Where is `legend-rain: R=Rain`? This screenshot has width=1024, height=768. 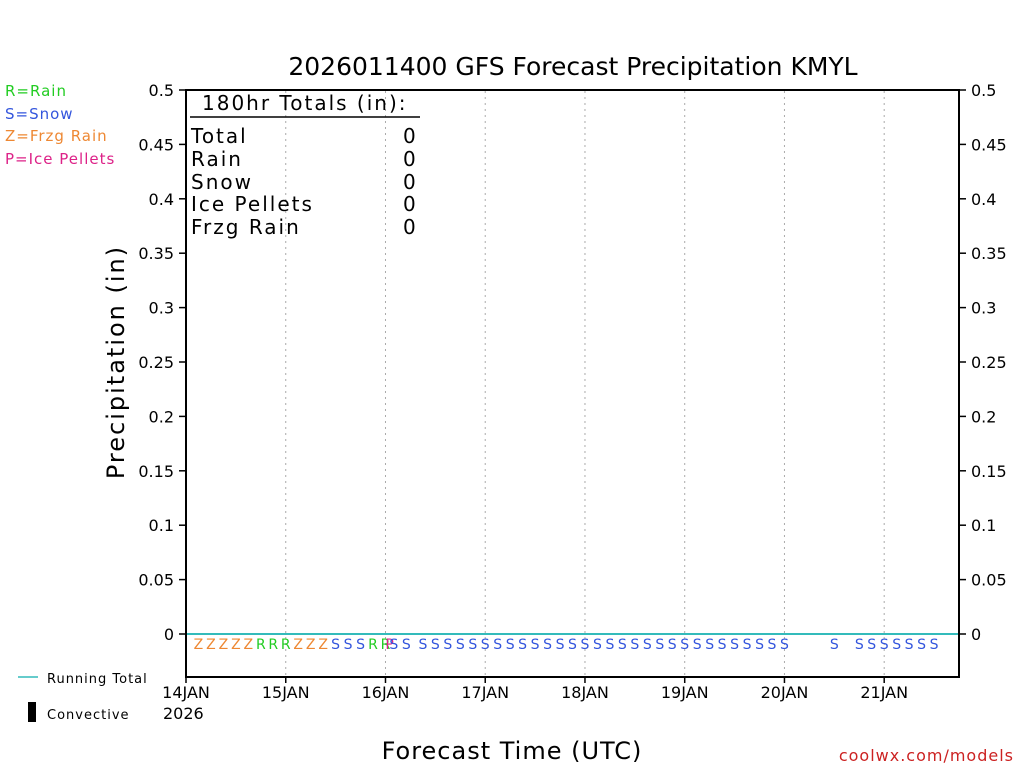 legend-rain: R=Rain is located at coordinates (36, 91).